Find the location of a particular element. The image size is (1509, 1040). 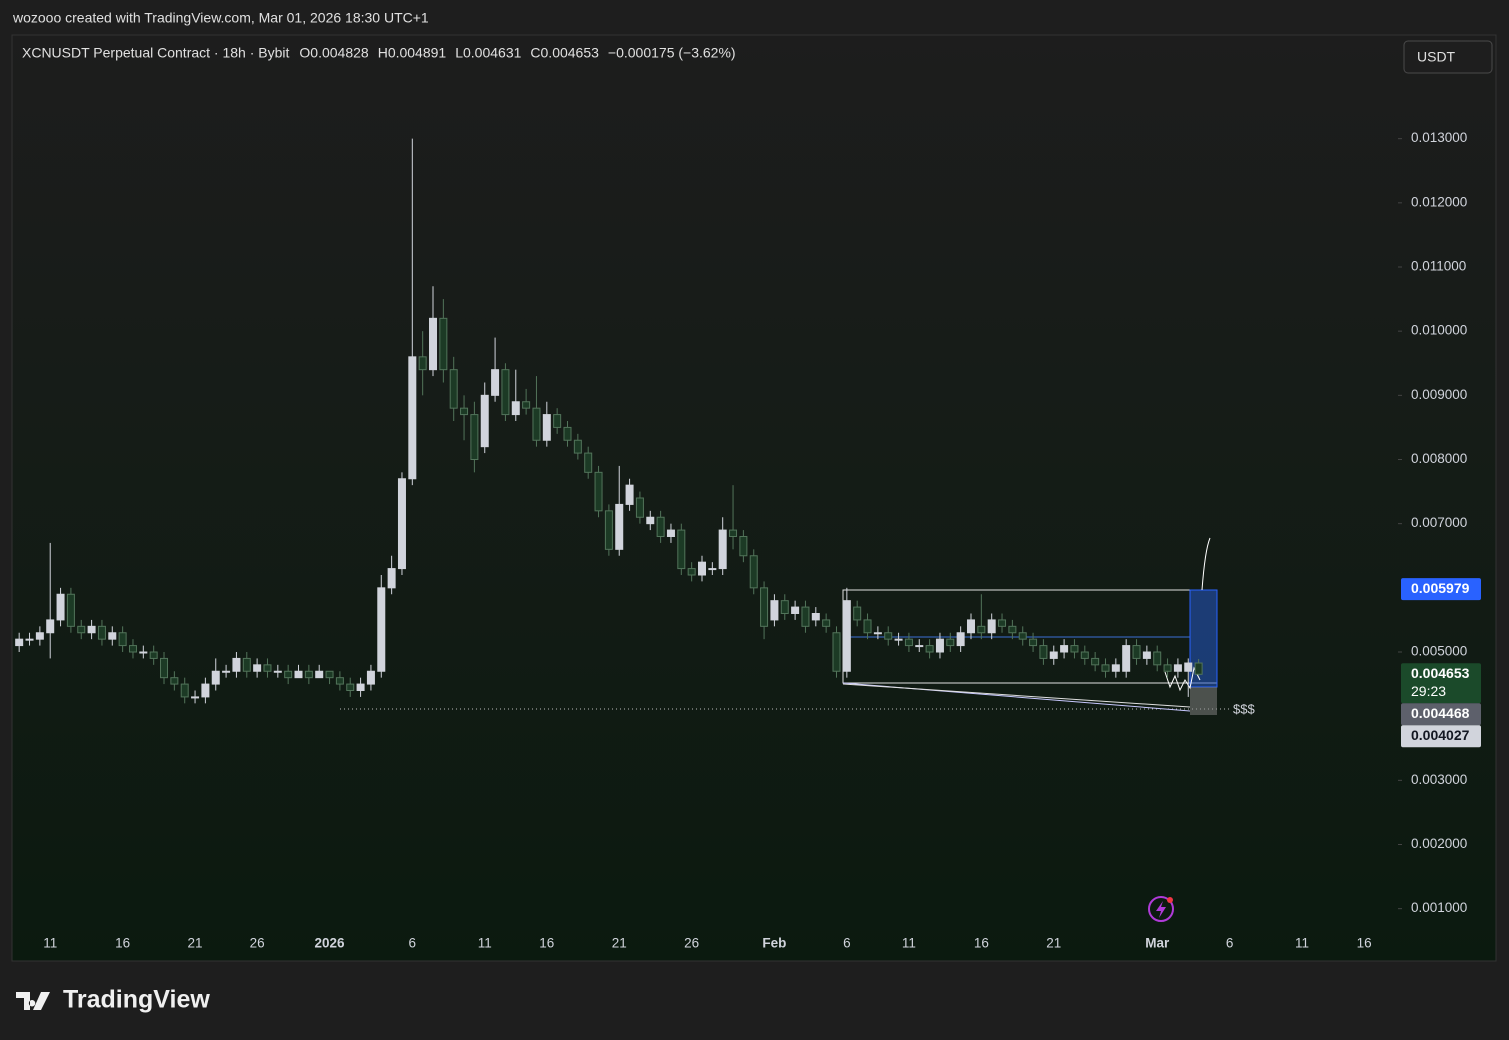

x-tick-label: Feb is located at coordinates (774, 943).